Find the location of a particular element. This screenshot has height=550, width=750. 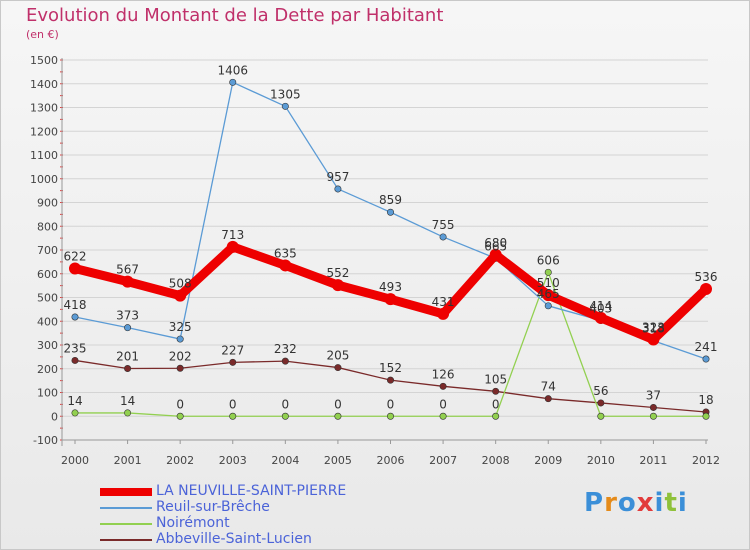

y-tick-label: 400 is located at coordinates (47, 321).